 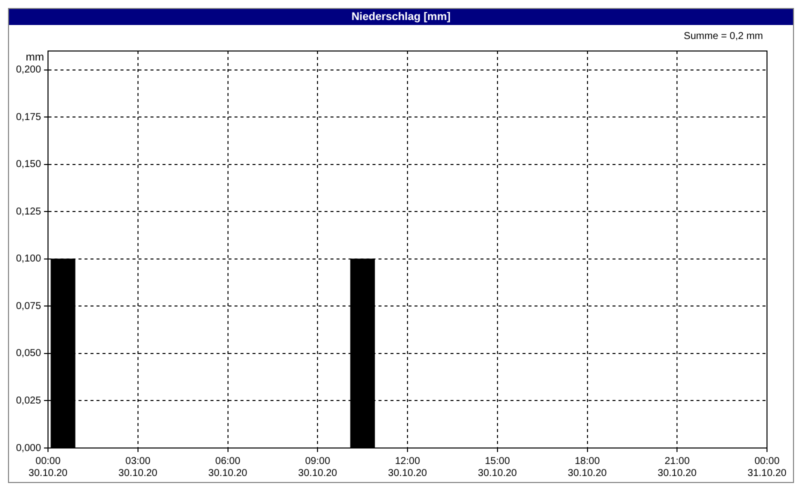 What do you see at coordinates (29, 70) in the screenshot?
I see `y-tick-label: 0,200` at bounding box center [29, 70].